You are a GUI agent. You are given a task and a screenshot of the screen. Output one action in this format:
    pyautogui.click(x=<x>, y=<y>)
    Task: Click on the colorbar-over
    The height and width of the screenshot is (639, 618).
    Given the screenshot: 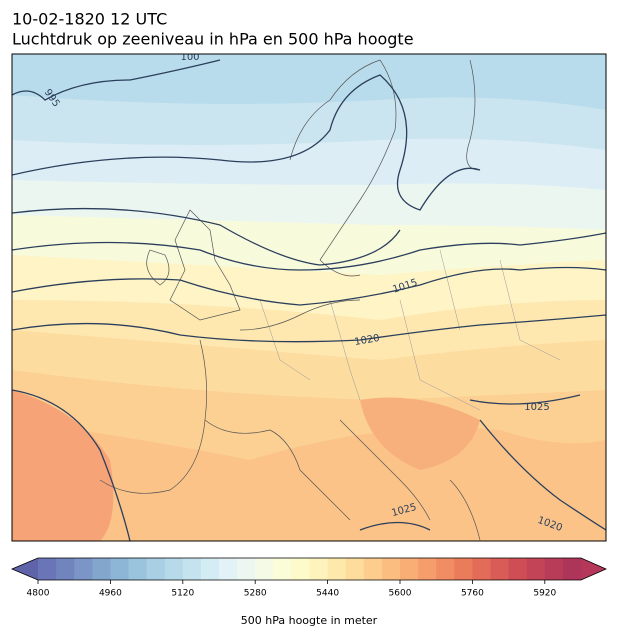 What is the action you would take?
    pyautogui.click(x=593, y=569)
    